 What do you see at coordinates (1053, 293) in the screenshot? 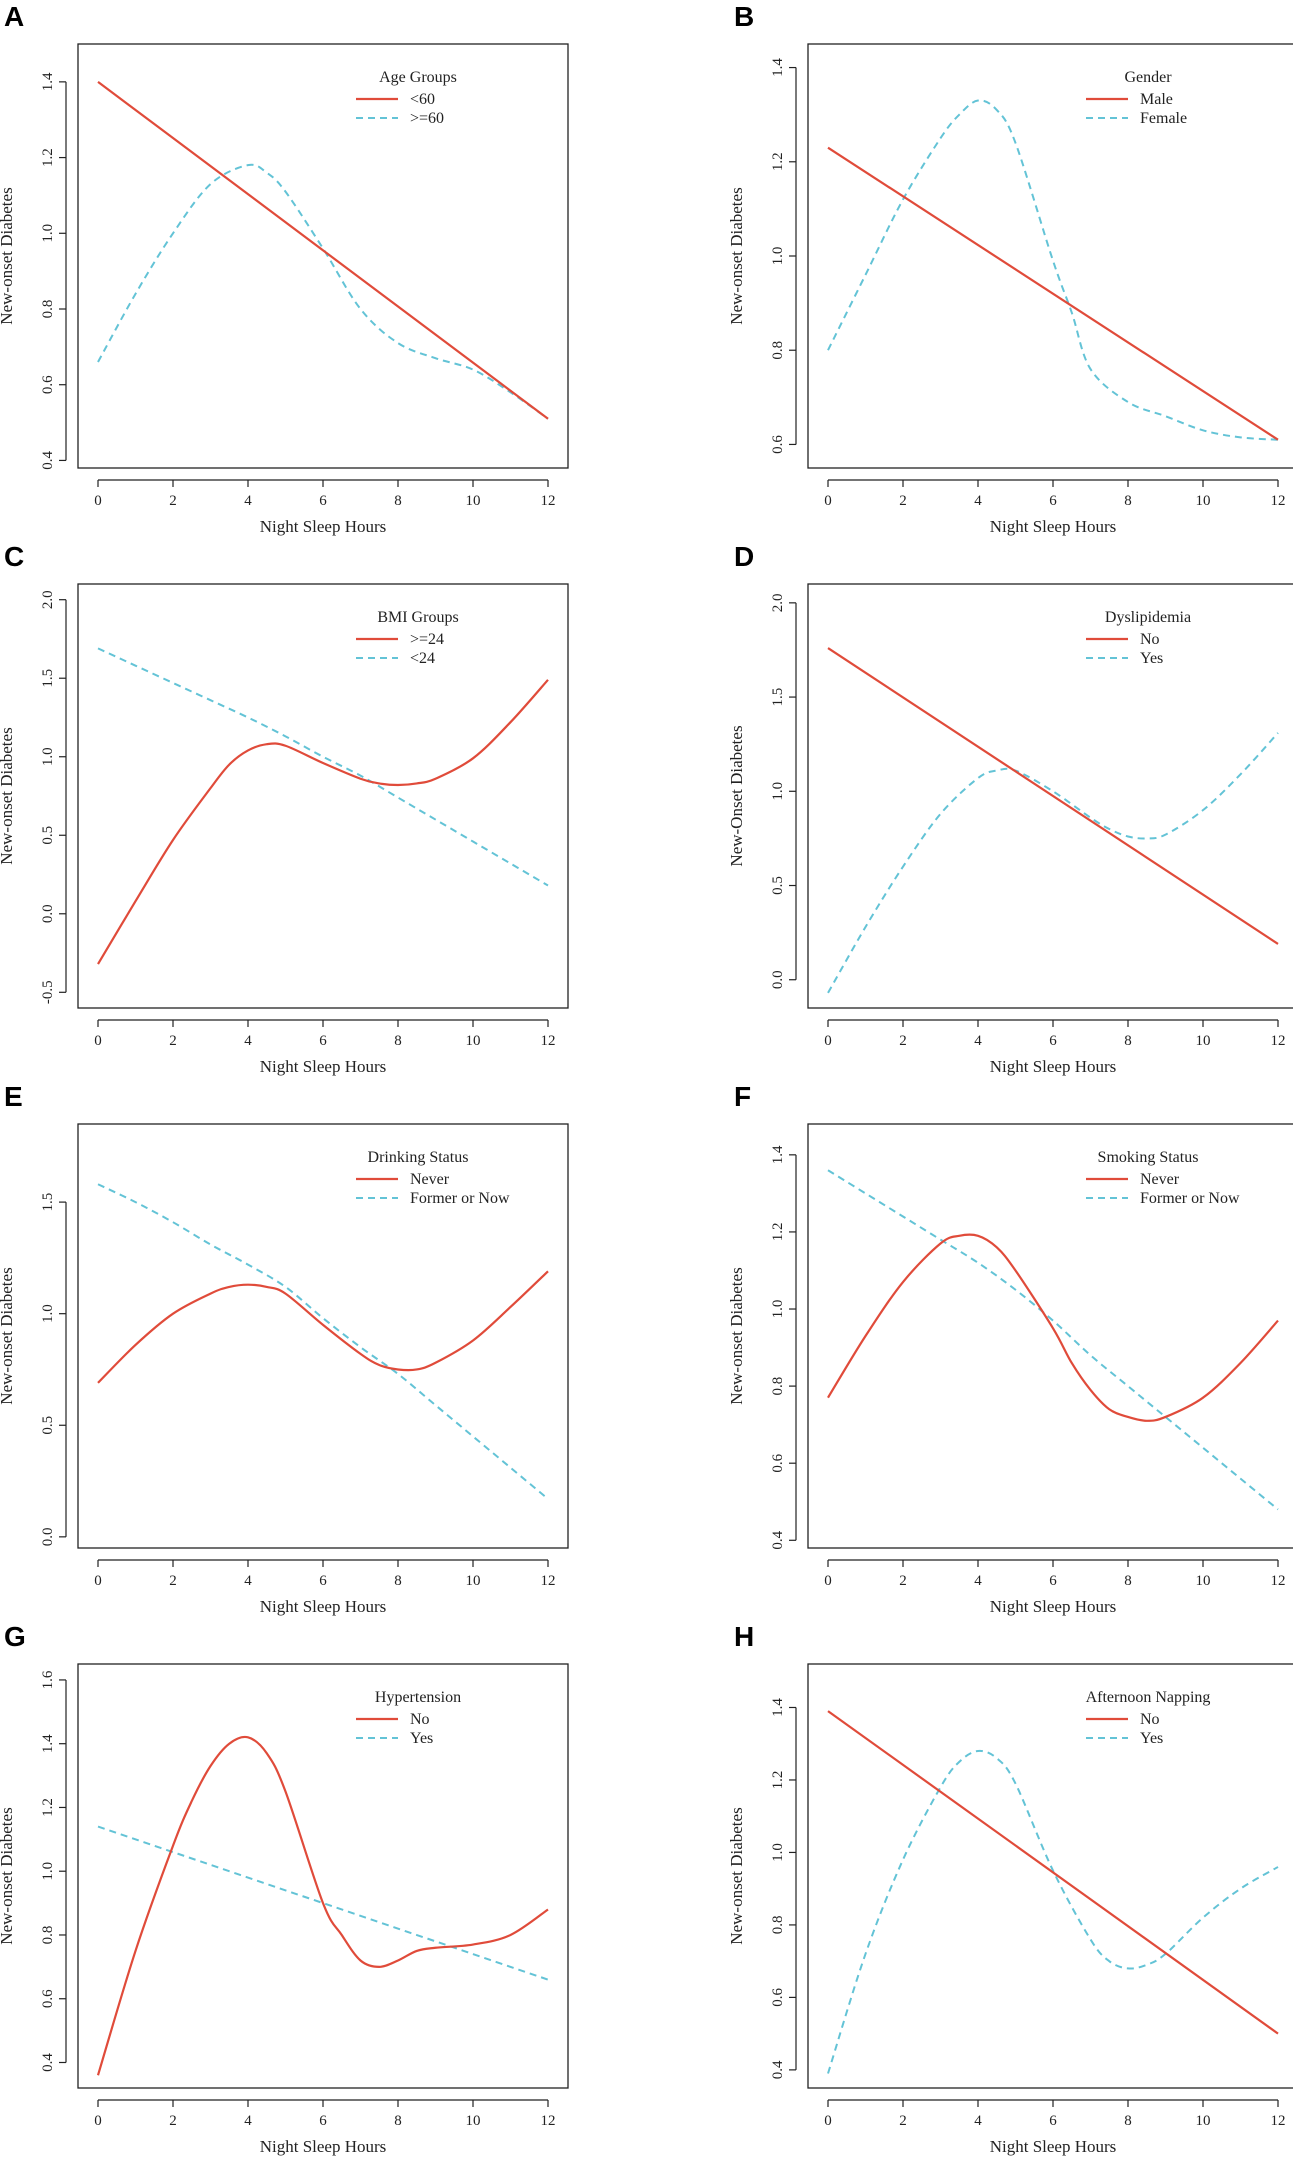
I see `series-line-Male` at bounding box center [1053, 293].